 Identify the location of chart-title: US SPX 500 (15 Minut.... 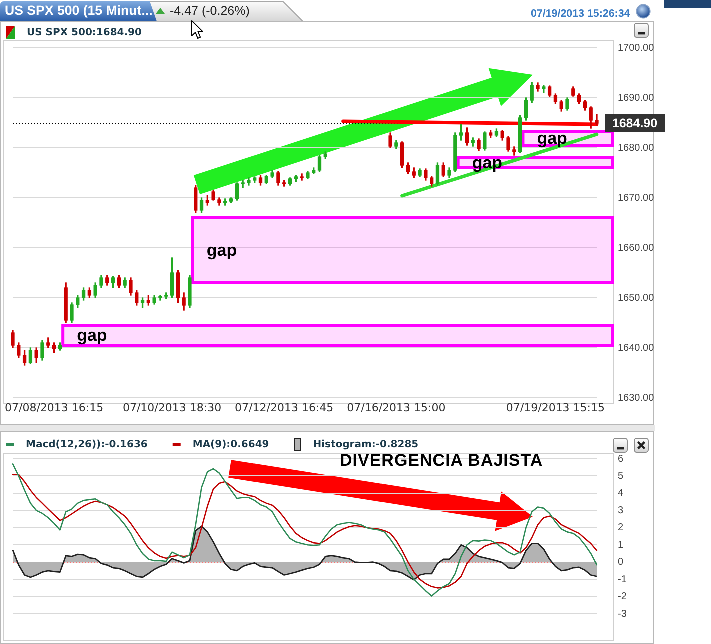
(79, 11).